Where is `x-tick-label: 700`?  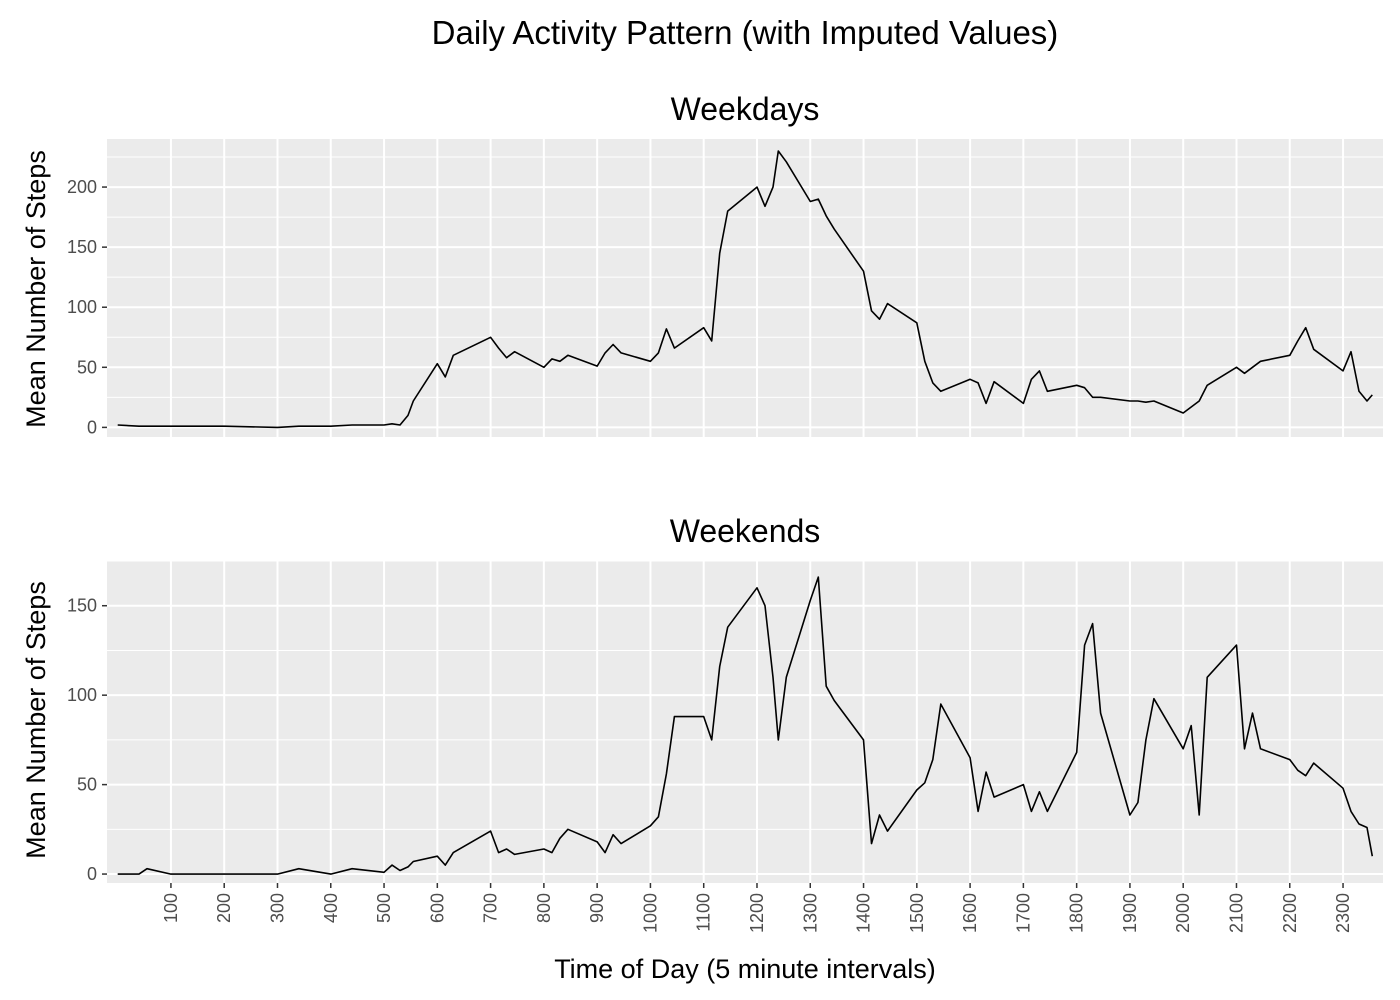
x-tick-label: 700 is located at coordinates (491, 908).